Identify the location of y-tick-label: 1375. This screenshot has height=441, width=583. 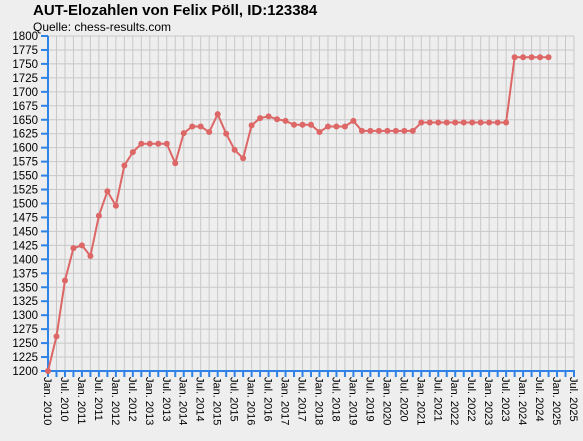
(25, 274).